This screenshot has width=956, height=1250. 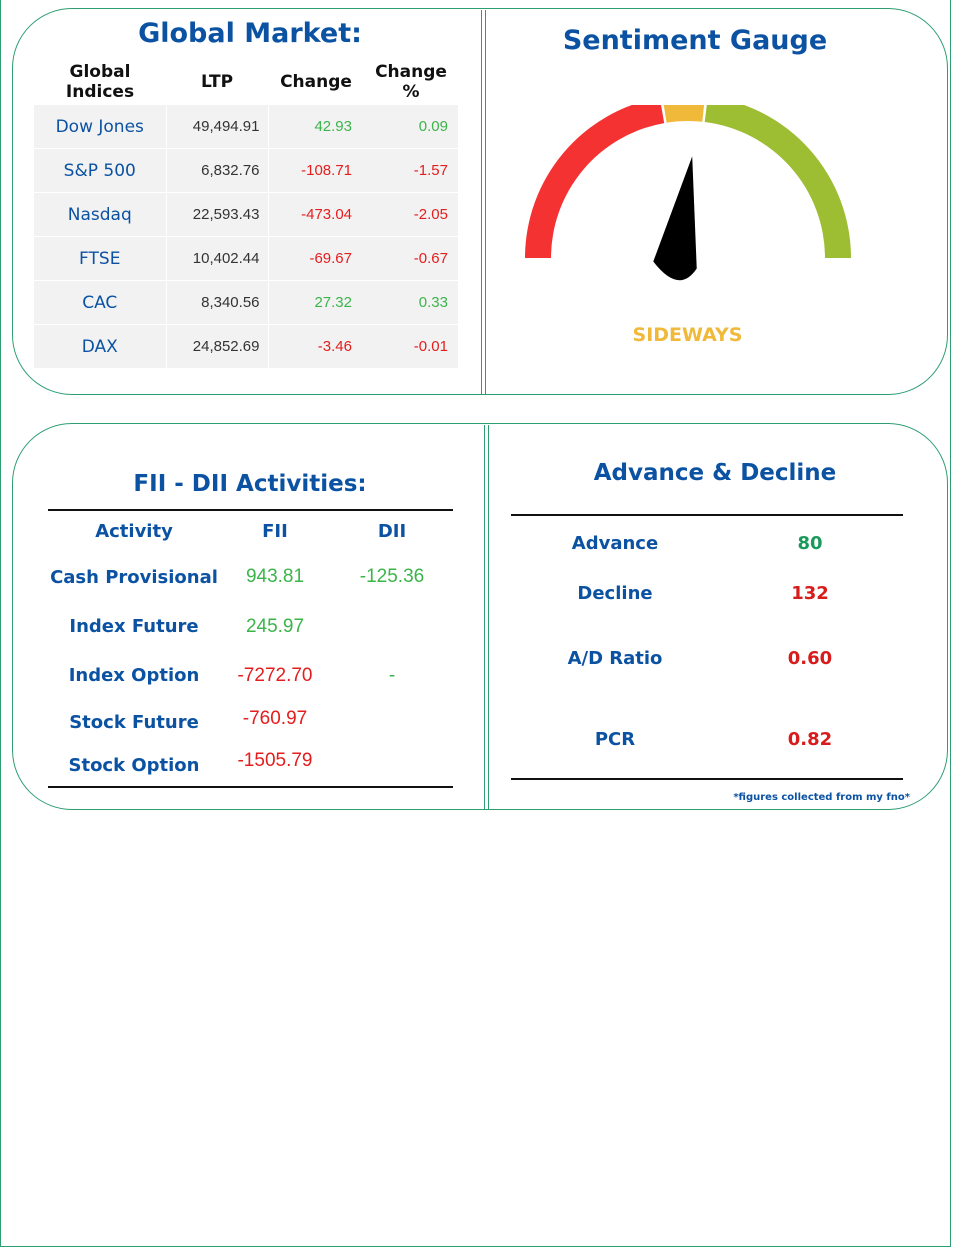 What do you see at coordinates (615, 543) in the screenshot?
I see `ad-label: Advance` at bounding box center [615, 543].